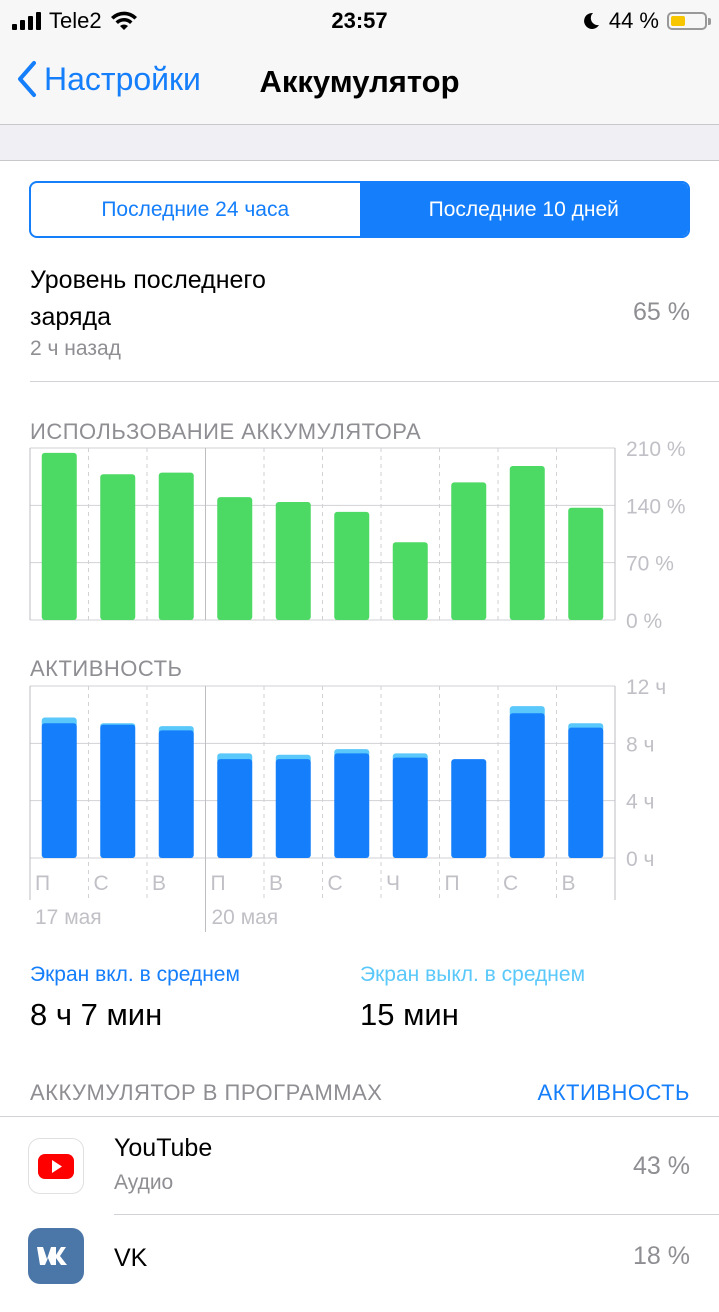 The height and width of the screenshot is (1312, 719). What do you see at coordinates (96, 1014) in the screenshot?
I see `screen-on-average-value: 8 ч 7 мин` at bounding box center [96, 1014].